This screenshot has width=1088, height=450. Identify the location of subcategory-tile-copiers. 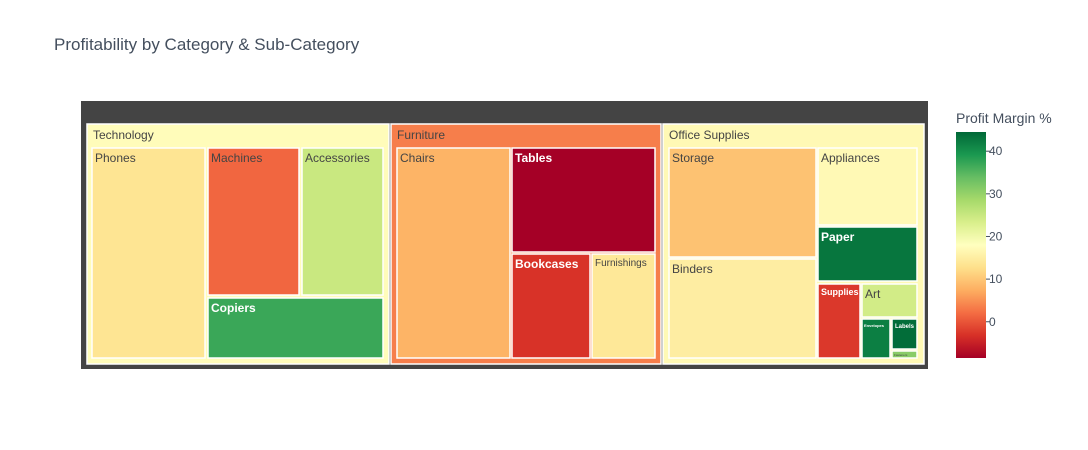
(295, 328).